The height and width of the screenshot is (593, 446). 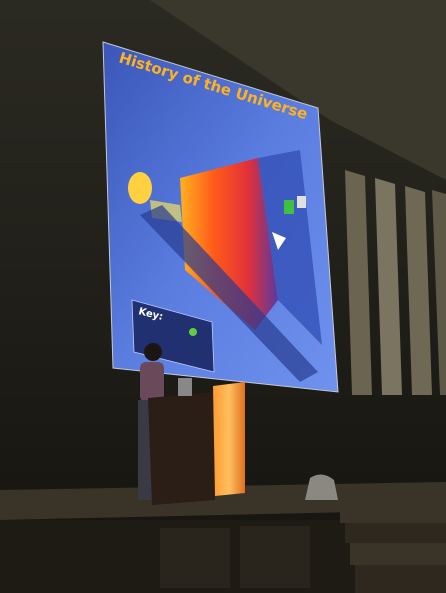 I want to click on floor-monitor, so click(x=321, y=487).